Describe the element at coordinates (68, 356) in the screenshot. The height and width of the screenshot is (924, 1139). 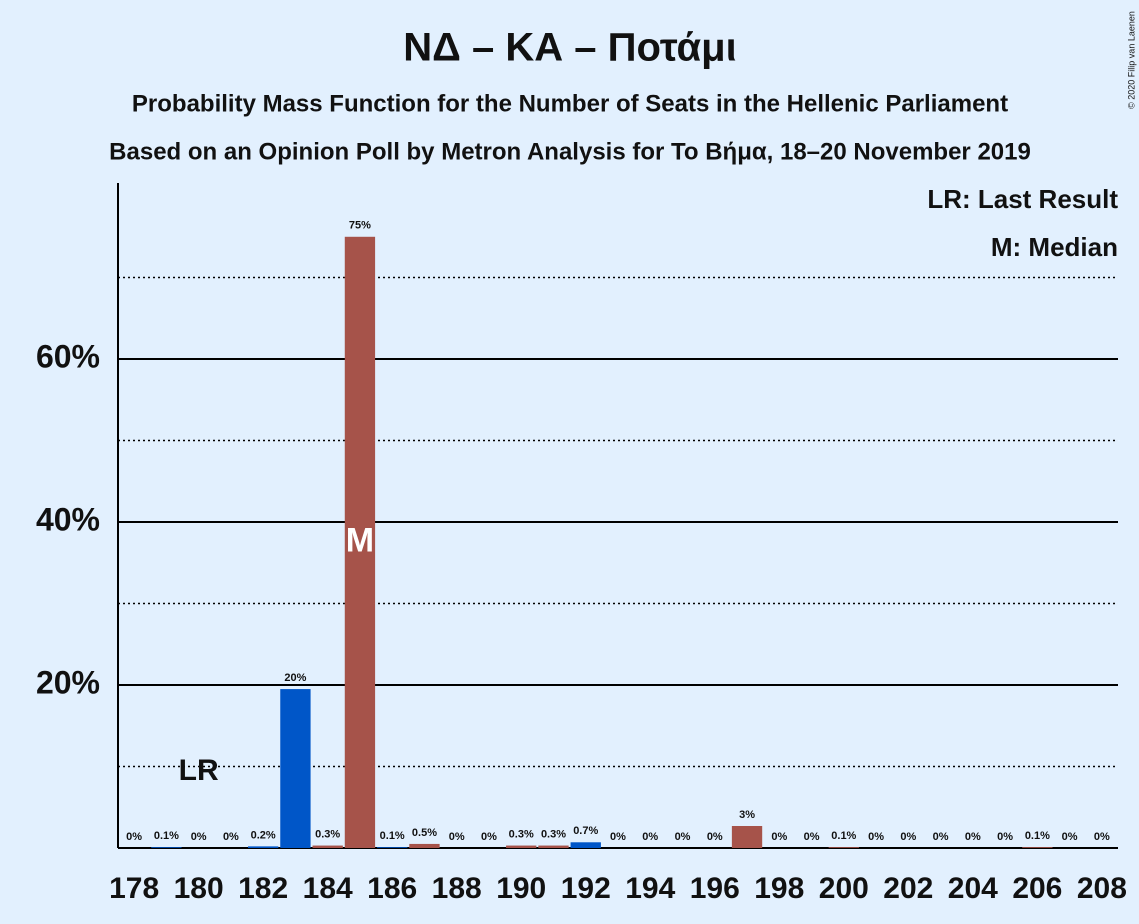
I see `y-tick-label: 60%` at that location.